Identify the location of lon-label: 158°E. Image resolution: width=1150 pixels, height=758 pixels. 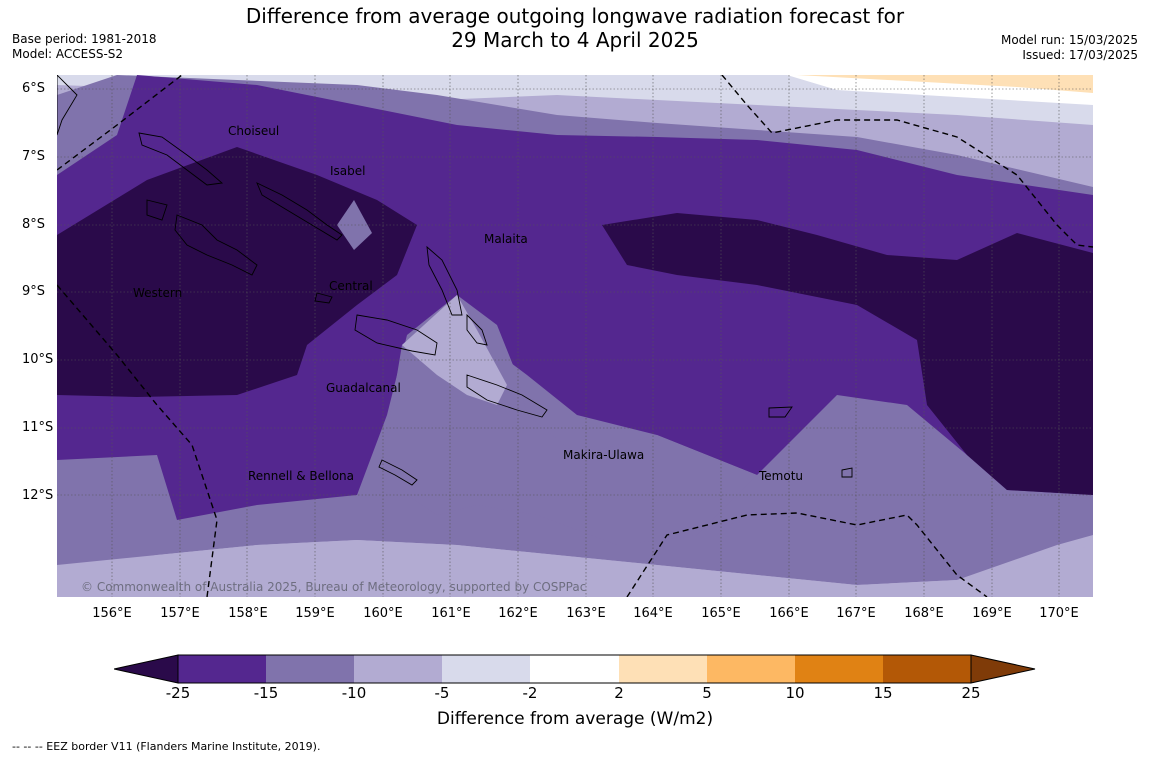
(248, 613).